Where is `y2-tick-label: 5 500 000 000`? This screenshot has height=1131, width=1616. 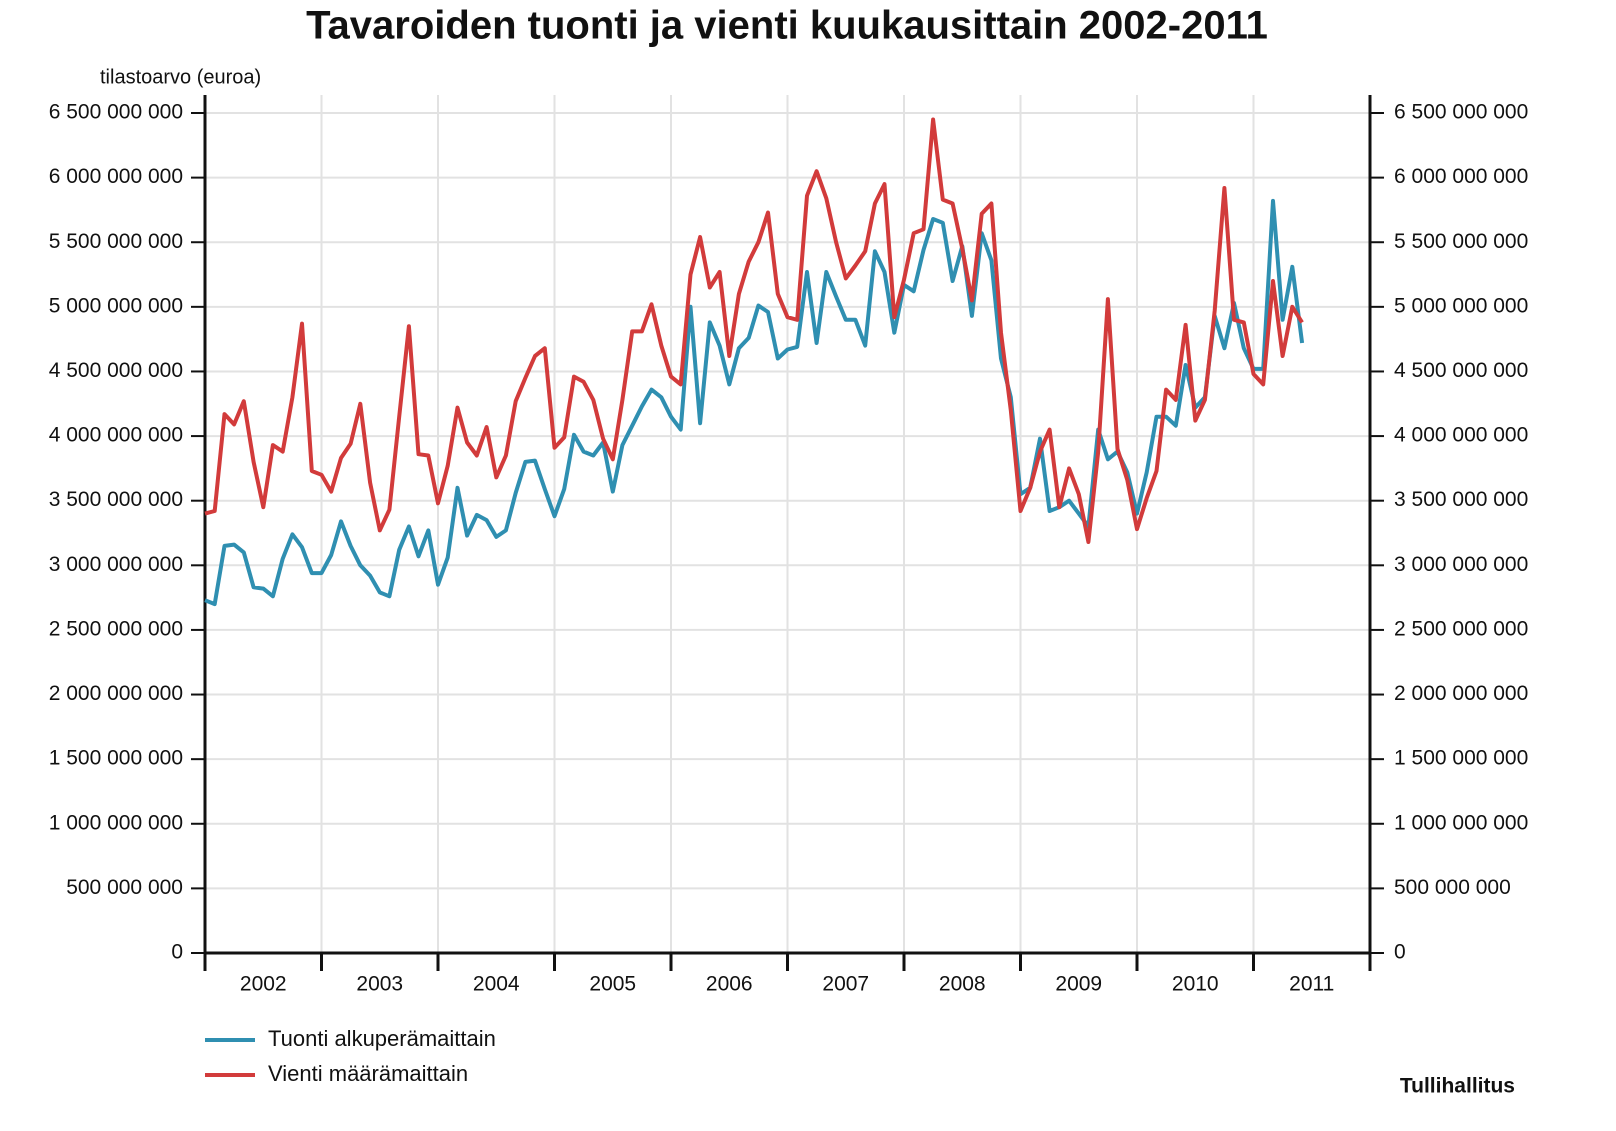
y2-tick-label: 5 500 000 000 is located at coordinates (1461, 241).